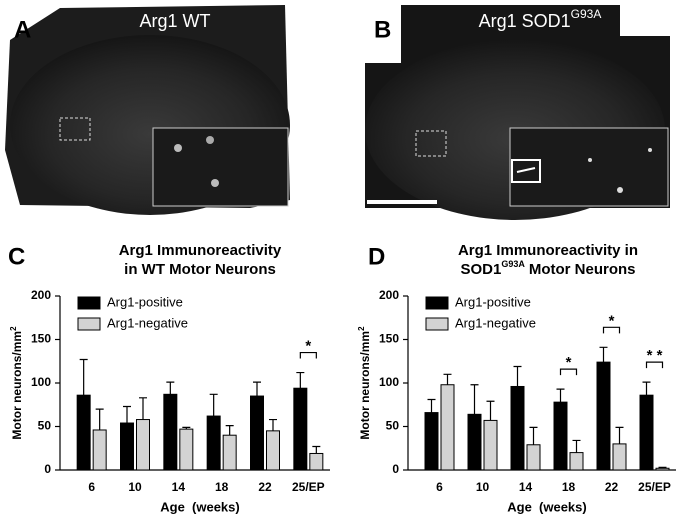  What do you see at coordinates (389, 295) in the screenshot?
I see `y-tick-label: 200` at bounding box center [389, 295].